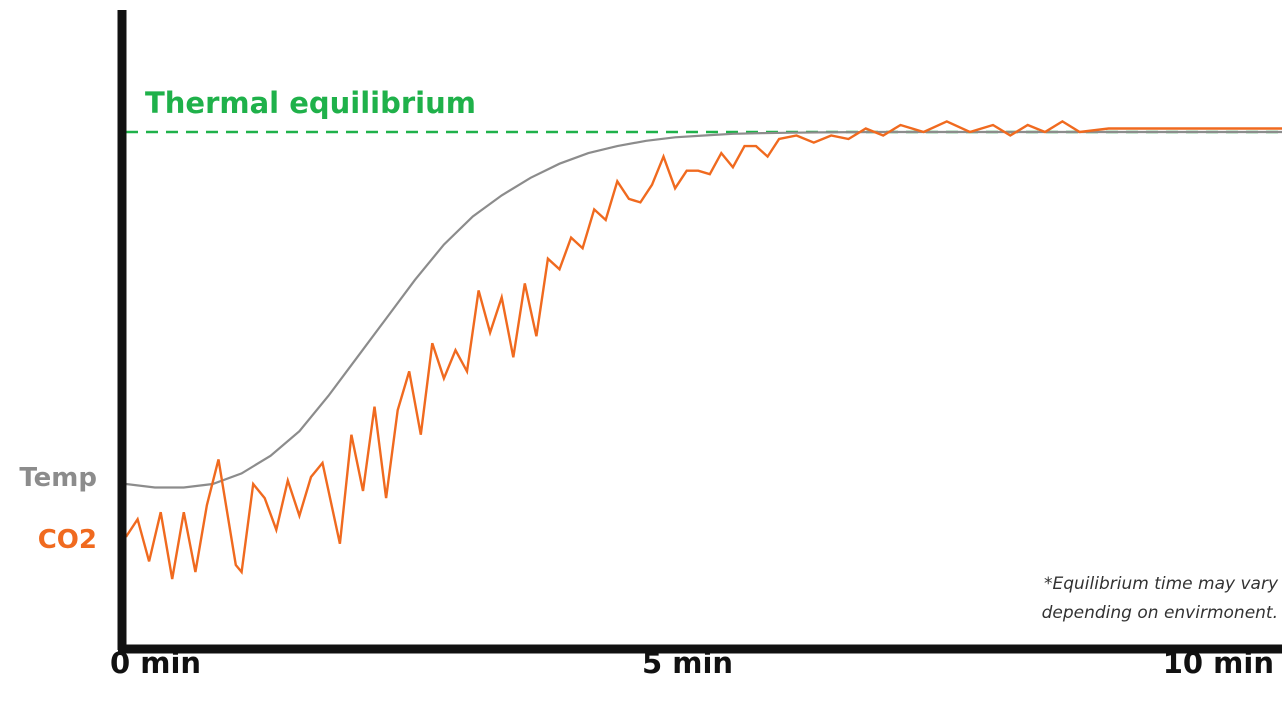 This screenshot has height=703, width=1282. I want to click on series-label-temp: Temp, so click(58, 478).